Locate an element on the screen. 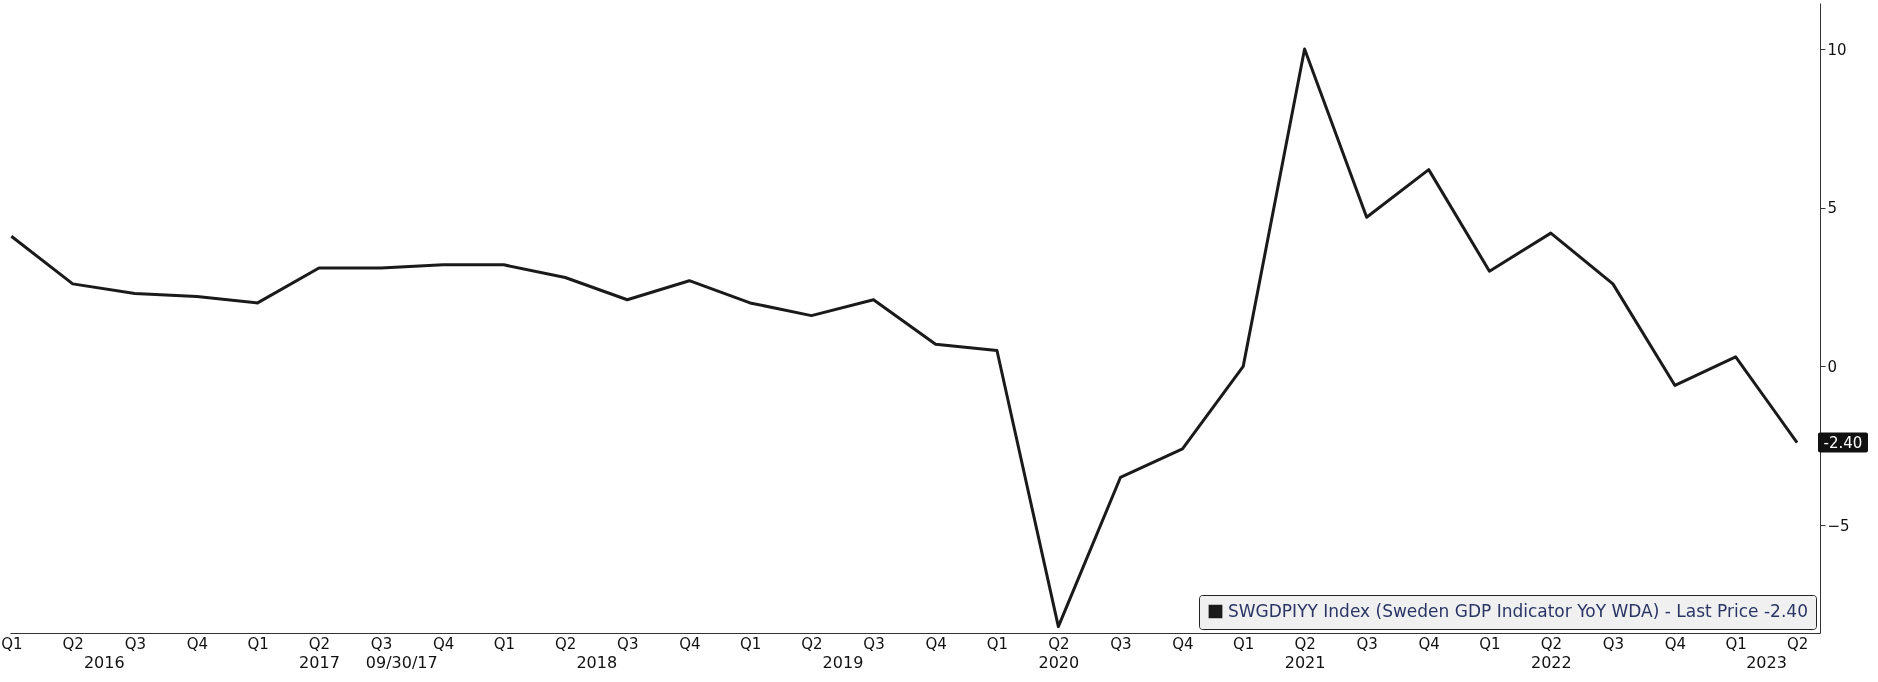 The image size is (1878, 682). data-label: -2.40 is located at coordinates (1843, 442).